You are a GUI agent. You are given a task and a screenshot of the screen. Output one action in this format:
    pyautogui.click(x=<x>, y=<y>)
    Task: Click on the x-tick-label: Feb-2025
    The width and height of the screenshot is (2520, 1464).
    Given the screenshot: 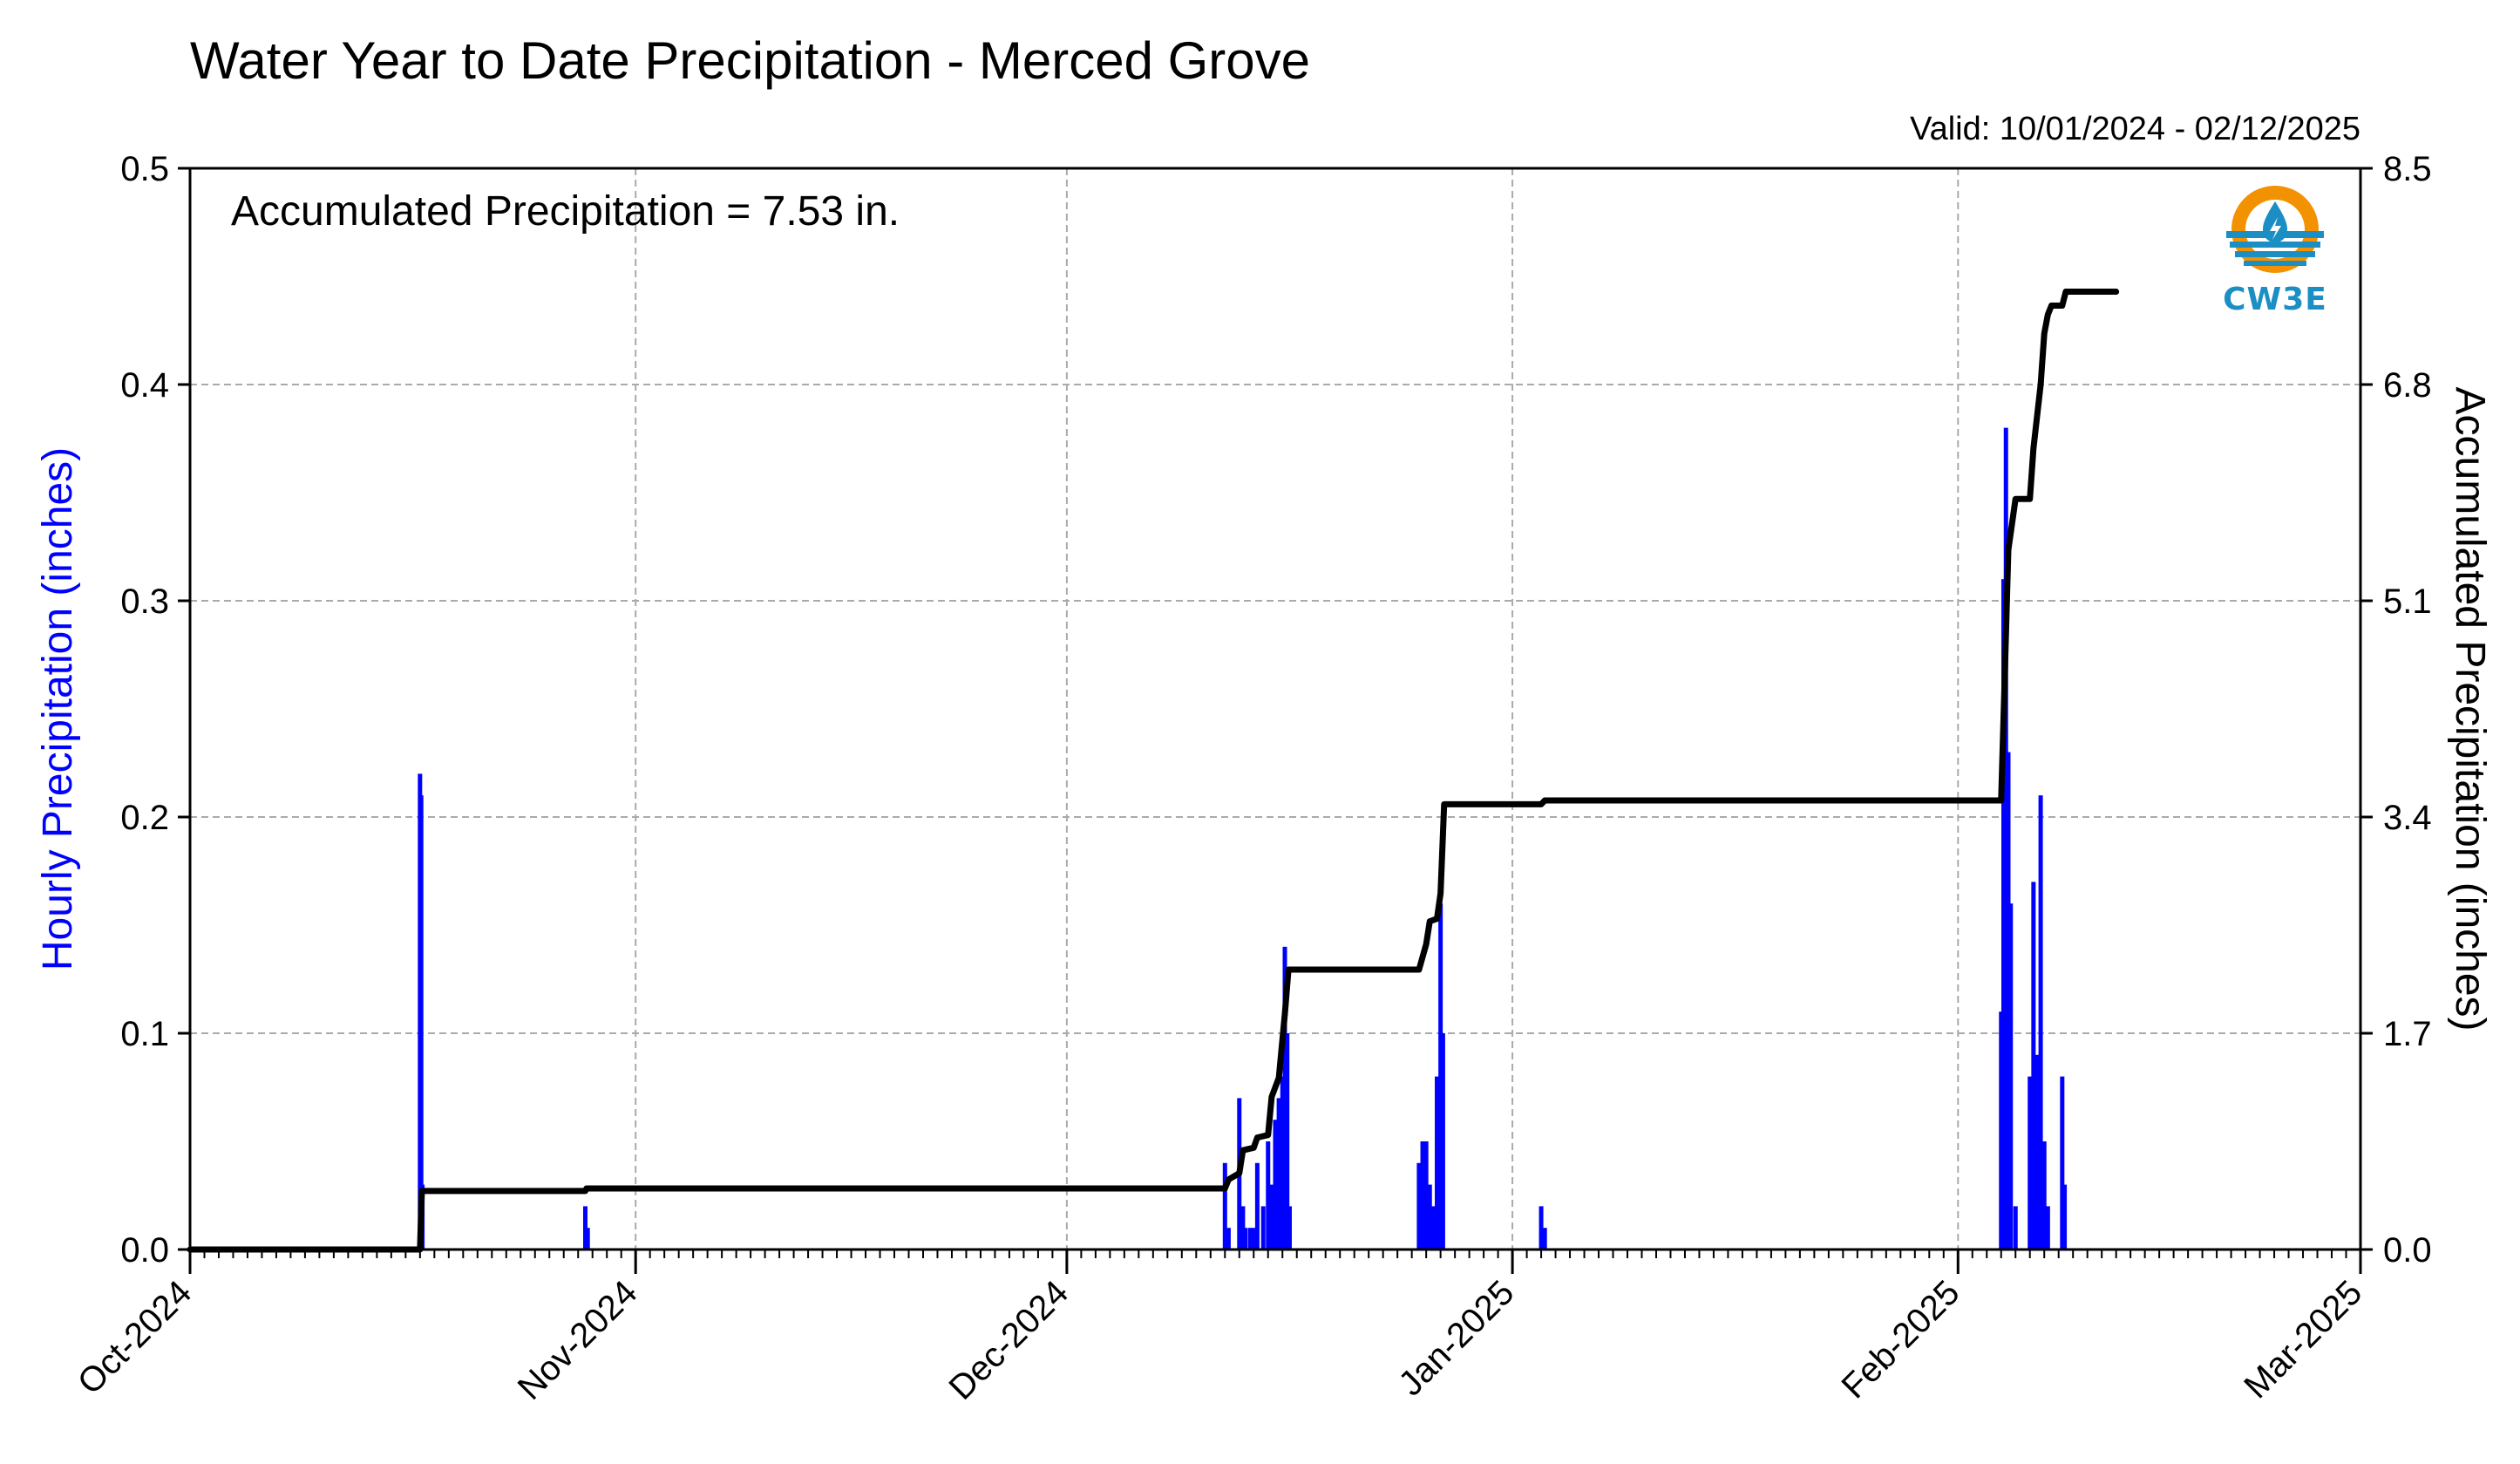 What is the action you would take?
    pyautogui.click(x=1900, y=1339)
    